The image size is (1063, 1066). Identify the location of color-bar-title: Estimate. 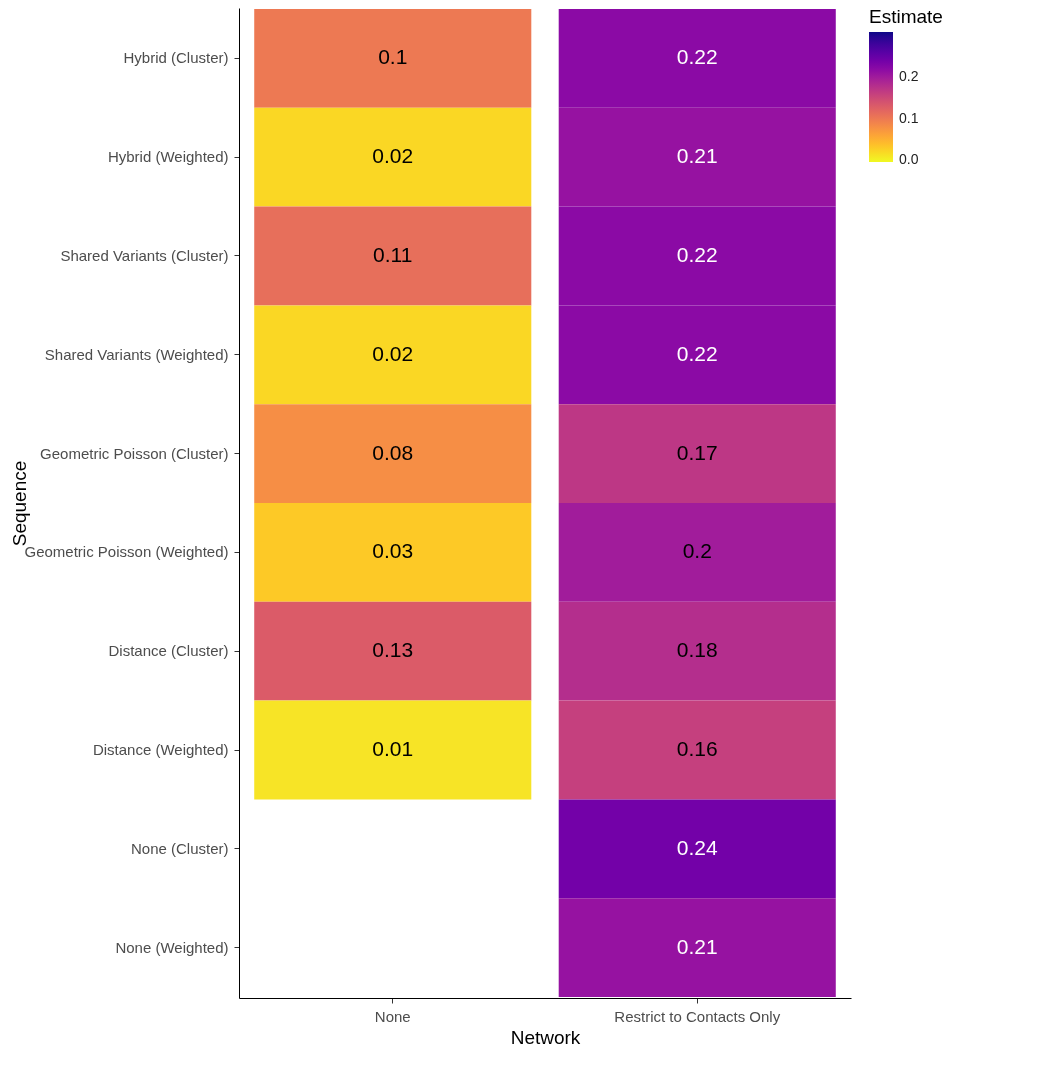
(906, 16).